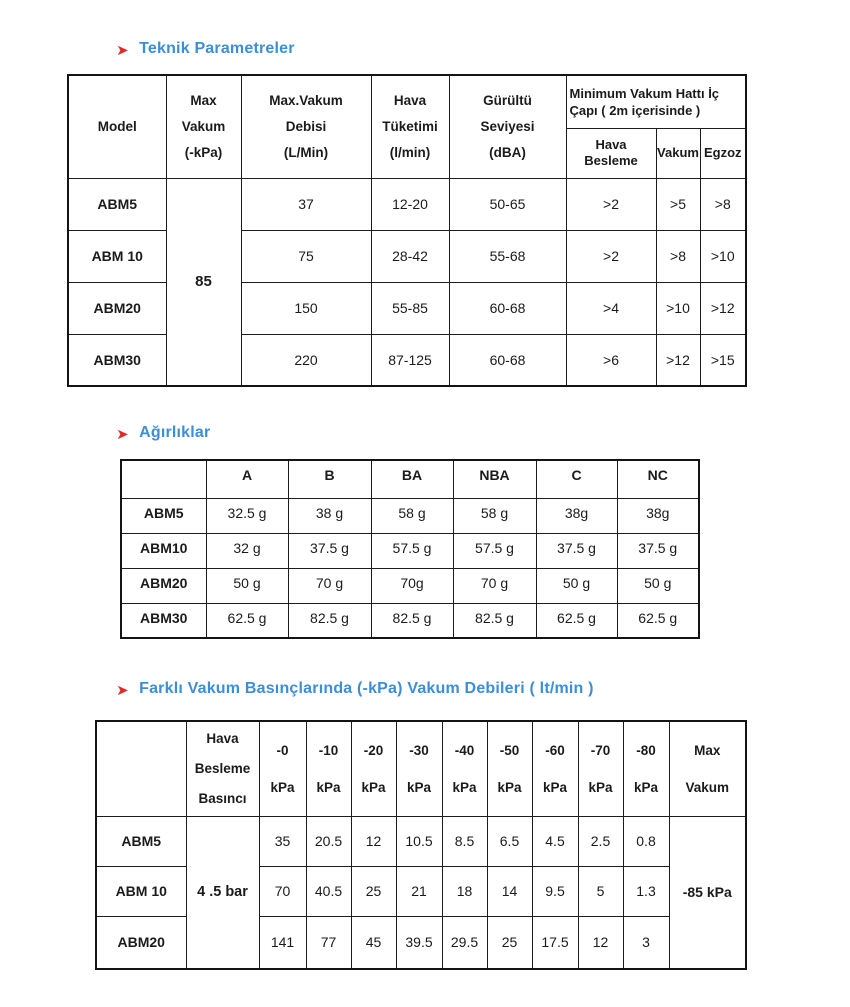 This screenshot has height=1007, width=850. Describe the element at coordinates (282, 768) in the screenshot. I see `t3-header-kpa-0: -0 kPa` at that location.